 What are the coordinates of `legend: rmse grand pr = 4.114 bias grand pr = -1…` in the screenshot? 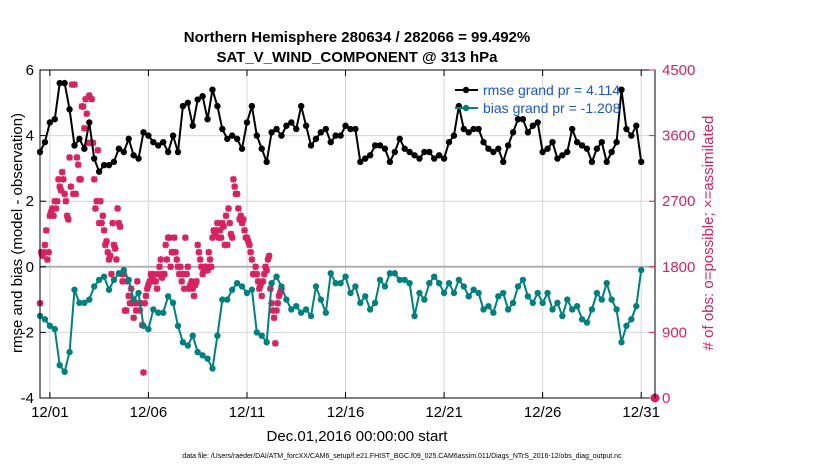 It's located at (538, 99).